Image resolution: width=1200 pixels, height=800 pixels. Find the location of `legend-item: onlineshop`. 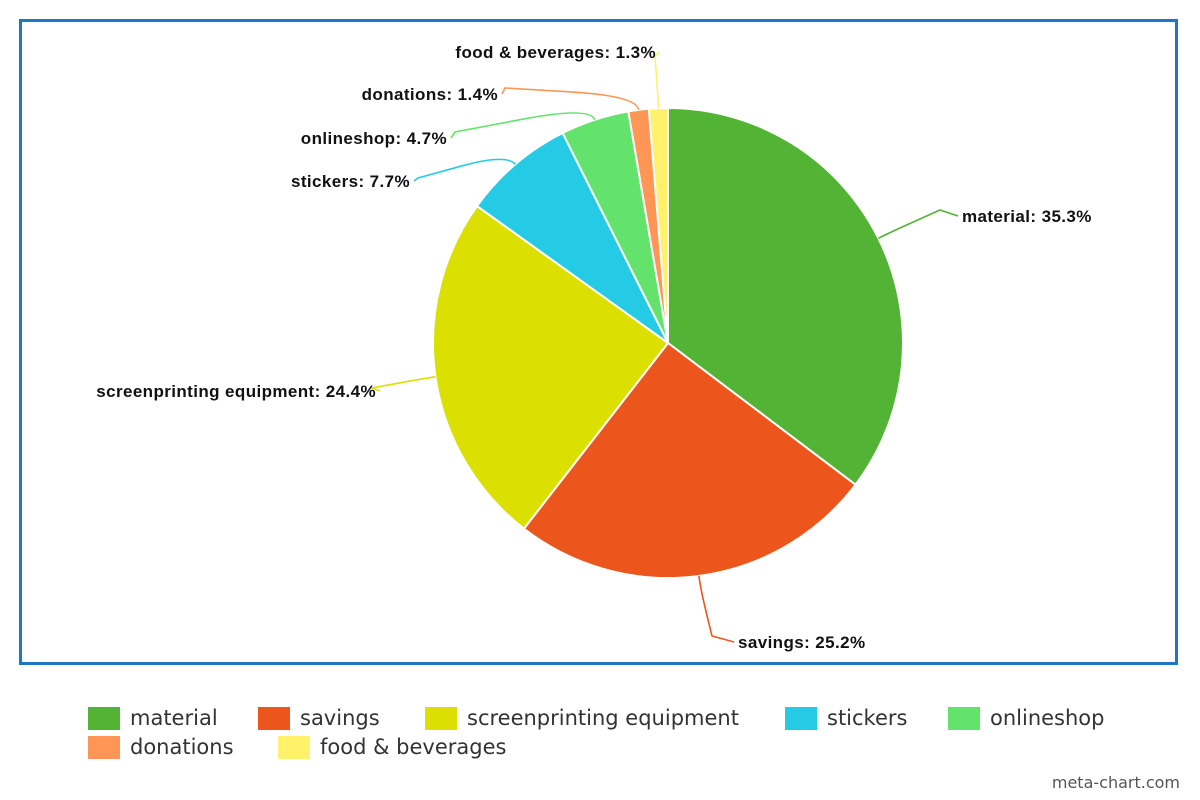

legend-item: onlineshop is located at coordinates (1026, 718).